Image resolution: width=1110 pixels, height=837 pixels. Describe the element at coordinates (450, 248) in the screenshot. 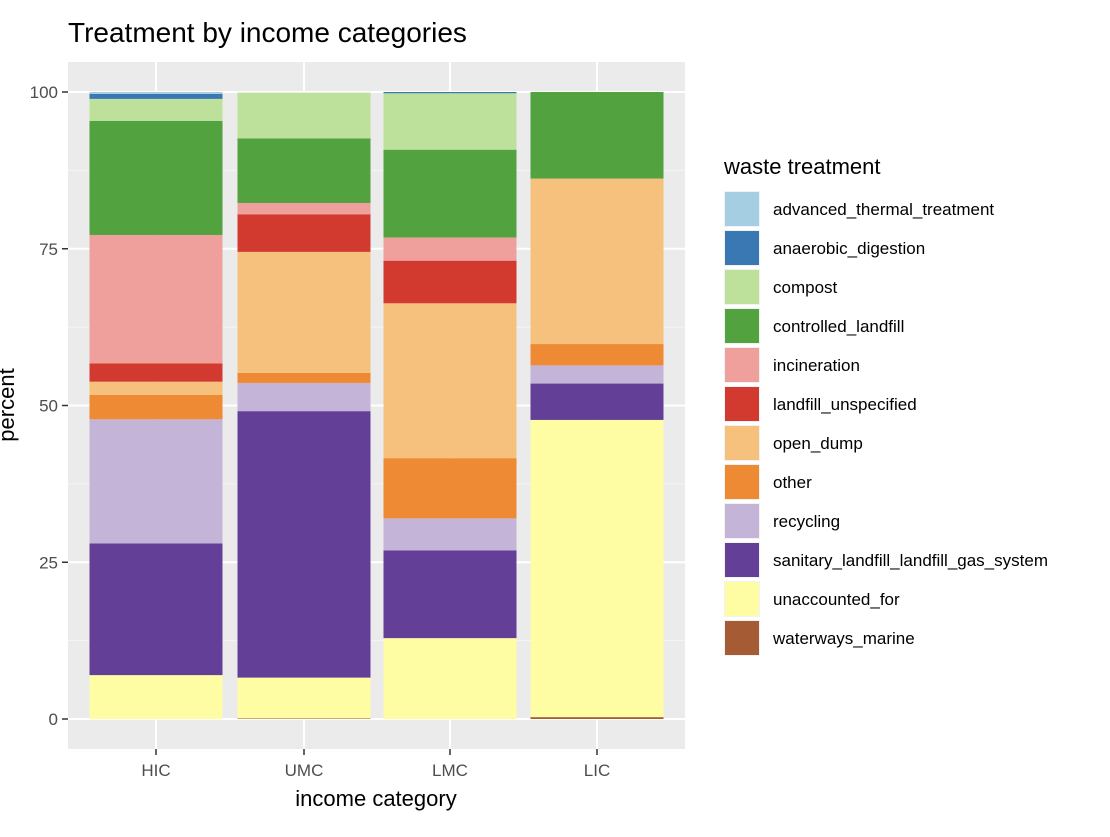

I see `bar-segment-lmc-incineration` at that location.